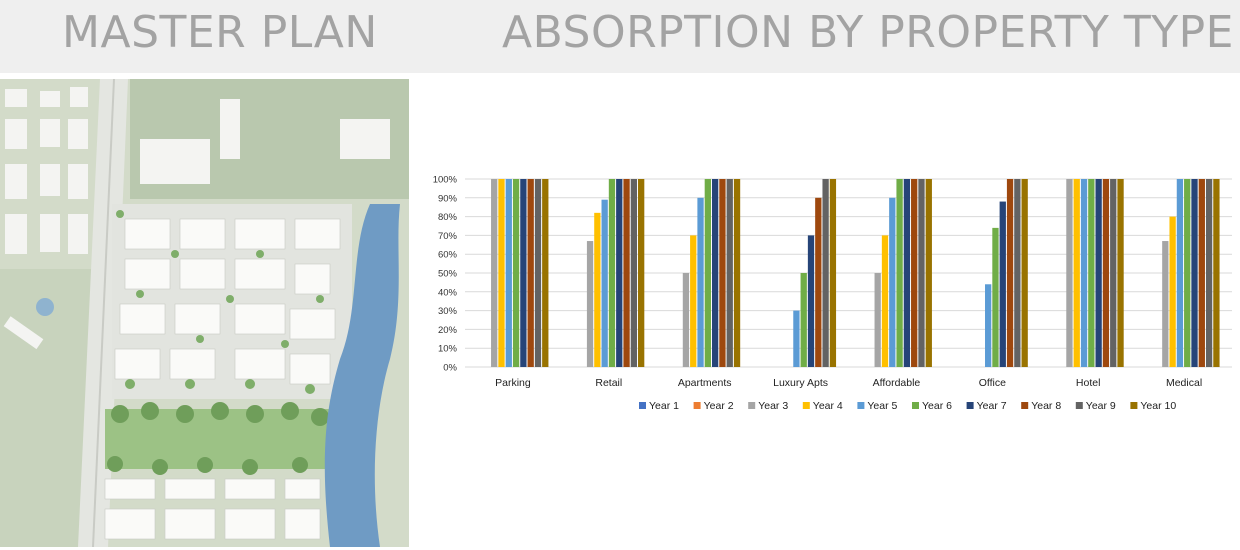 The image size is (1240, 550). What do you see at coordinates (705, 383) in the screenshot?
I see `category-label: Apartments` at bounding box center [705, 383].